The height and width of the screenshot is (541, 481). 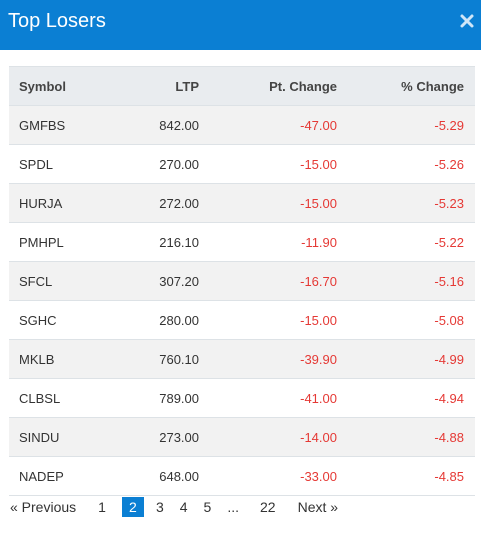 I want to click on table-row: SINDU 273.00 -14.00 -4.88, so click(x=242, y=437).